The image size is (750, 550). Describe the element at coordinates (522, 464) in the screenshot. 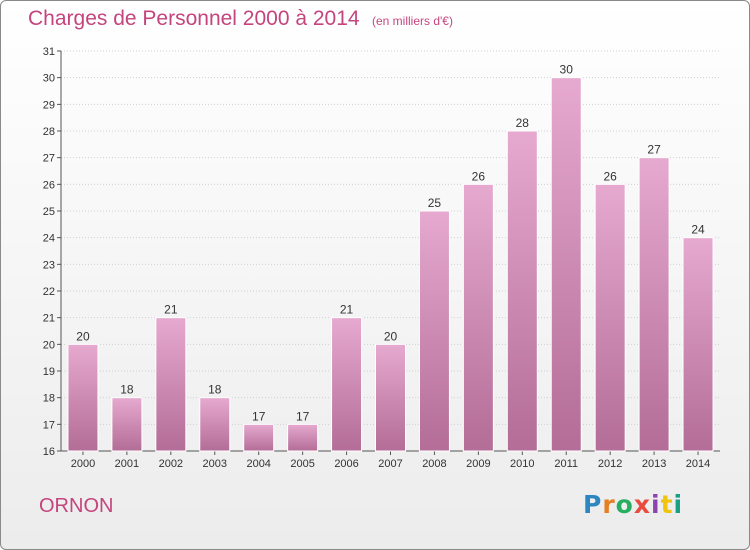

I see `x-tick-label-2010: 2010` at that location.